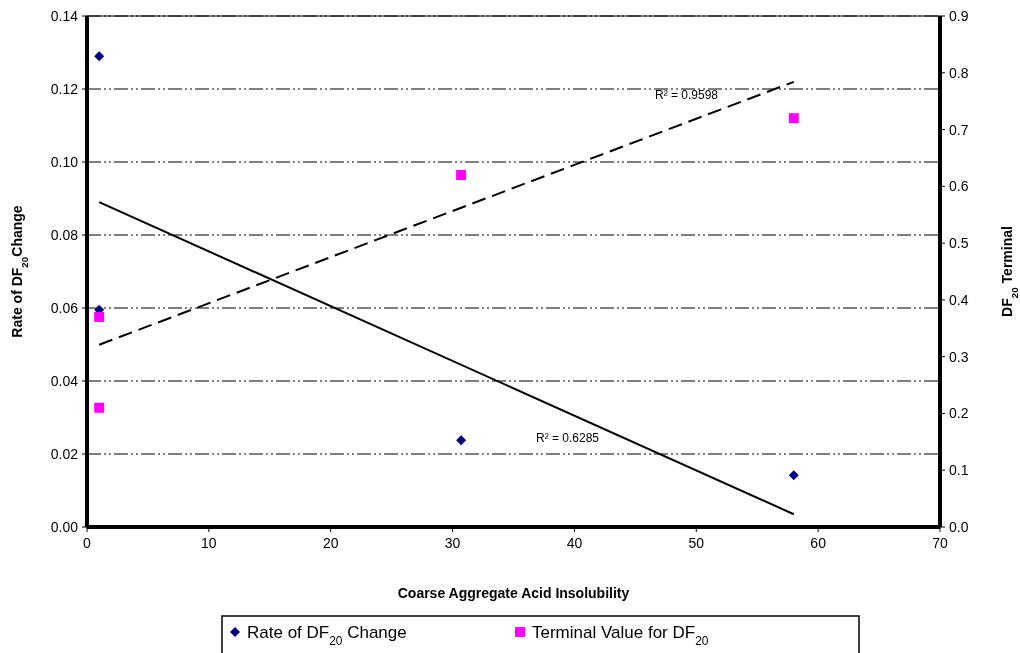 The image size is (1020, 653). Describe the element at coordinates (959, 129) in the screenshot. I see `y2-tick-label: 0.7` at that location.